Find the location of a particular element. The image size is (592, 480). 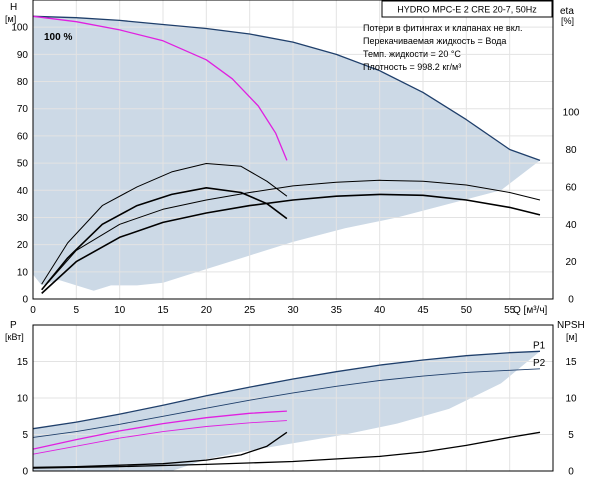

x-tick-label: 10 is located at coordinates (120, 310).